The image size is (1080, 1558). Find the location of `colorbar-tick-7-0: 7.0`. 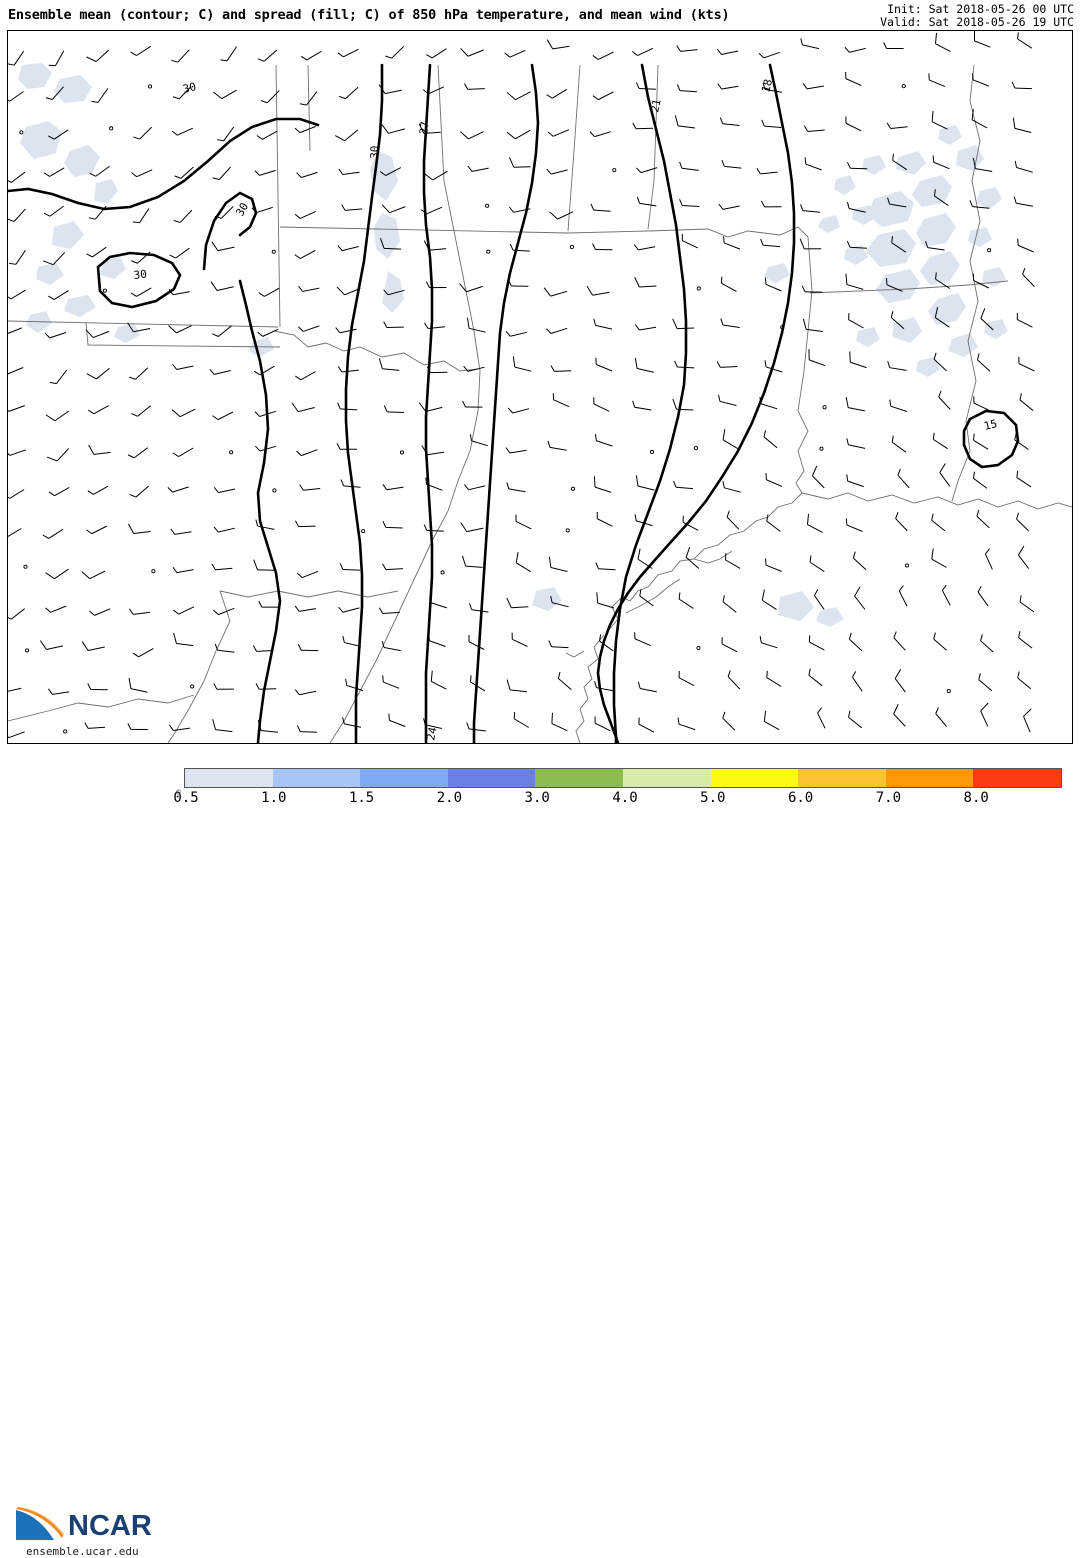

colorbar-tick-7-0: 7.0 is located at coordinates (888, 798).